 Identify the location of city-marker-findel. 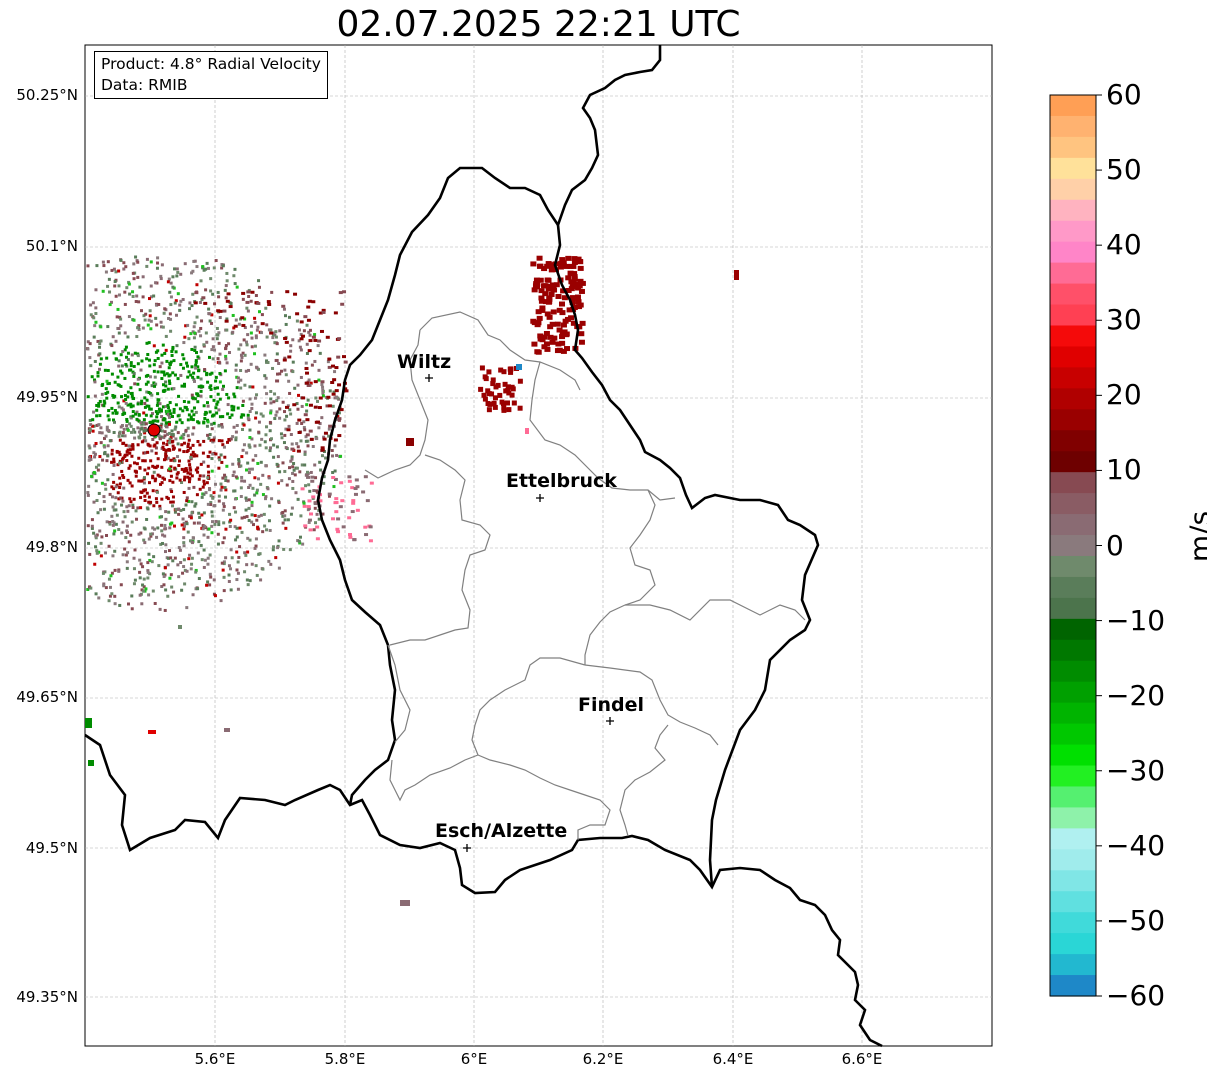
(610, 721).